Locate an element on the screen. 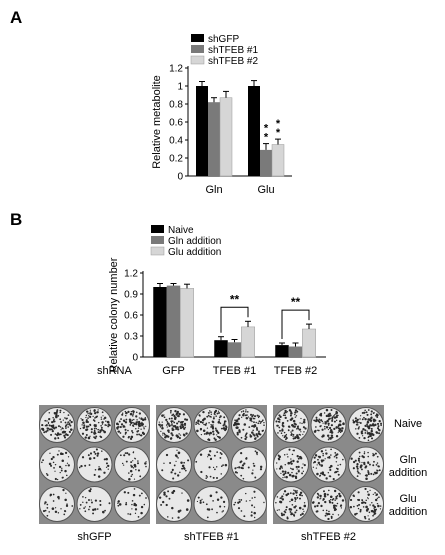 The image size is (445, 555). culture-well is located at coordinates (366, 464).